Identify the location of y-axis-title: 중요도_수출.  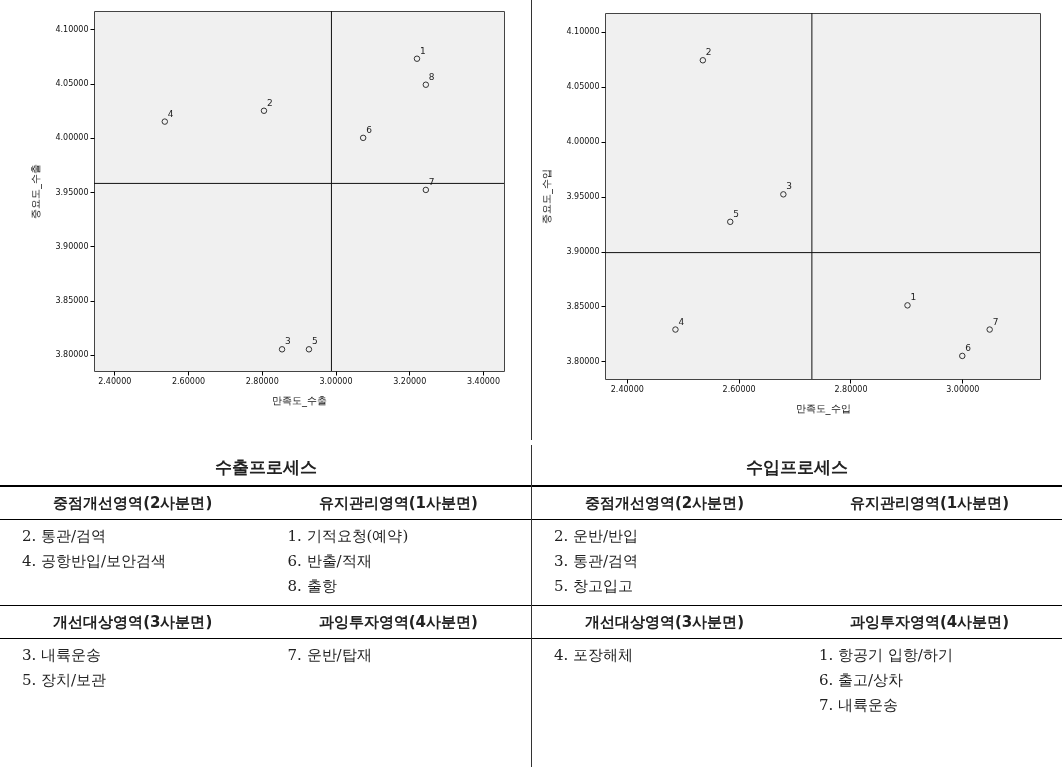
(36, 191).